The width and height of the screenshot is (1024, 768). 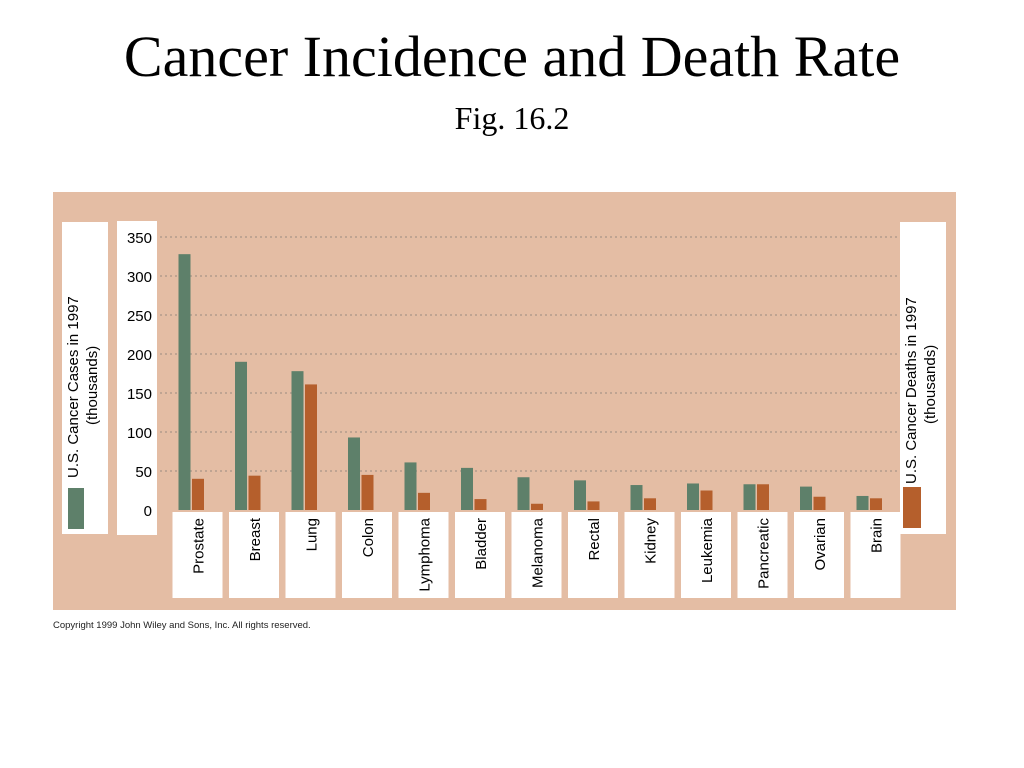 I want to click on bar-cases-kidney, so click(x=636, y=497).